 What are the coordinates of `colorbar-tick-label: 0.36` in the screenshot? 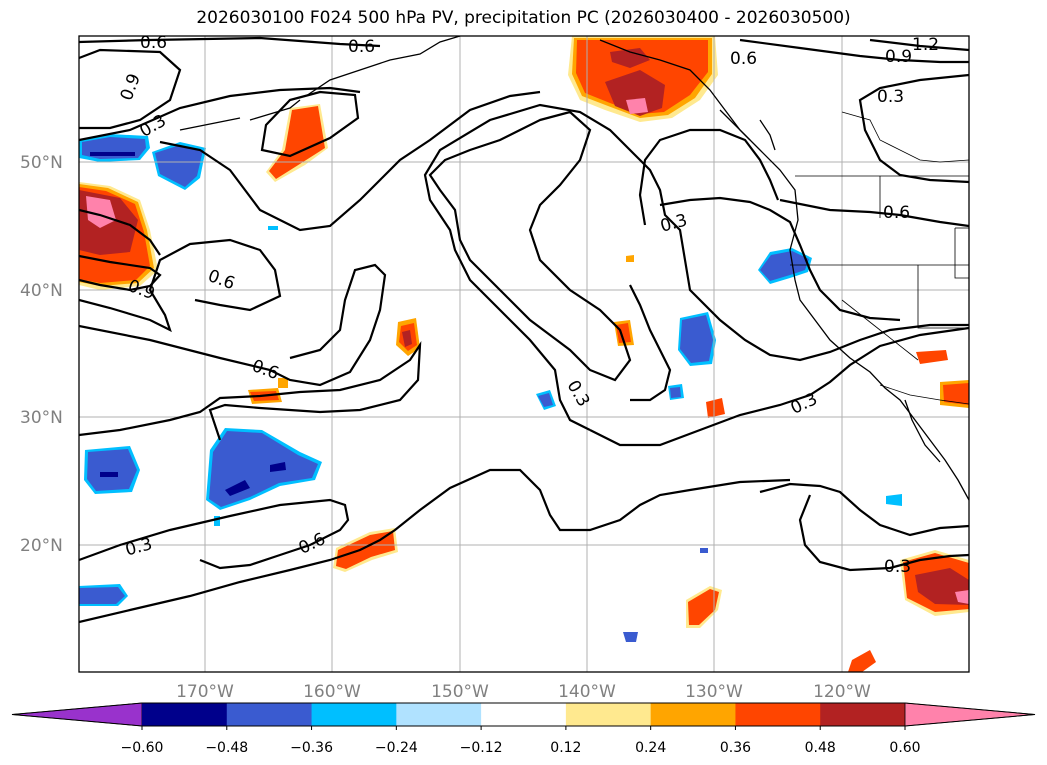 It's located at (735, 748).